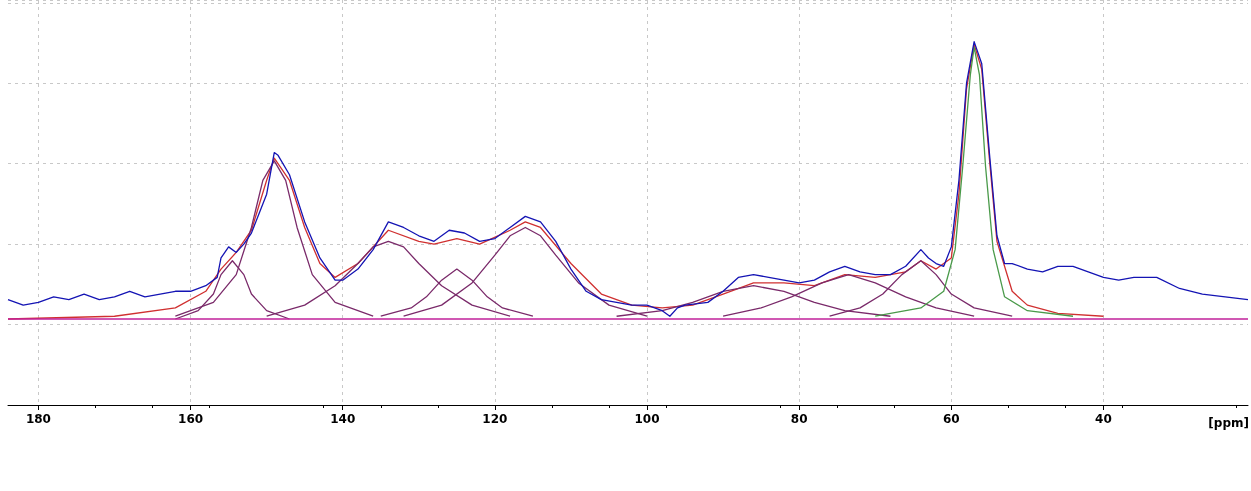  What do you see at coordinates (38, 419) in the screenshot?
I see `x-tick-label: 180` at bounding box center [38, 419].